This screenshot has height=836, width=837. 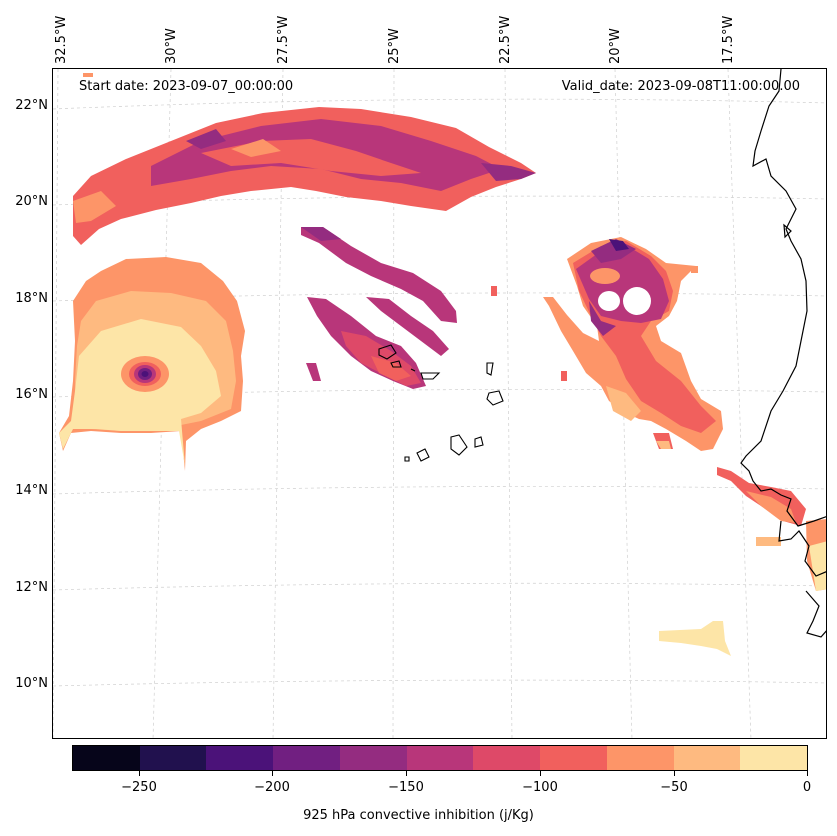 I want to click on colorbar-tick-label: −200, so click(x=272, y=787).